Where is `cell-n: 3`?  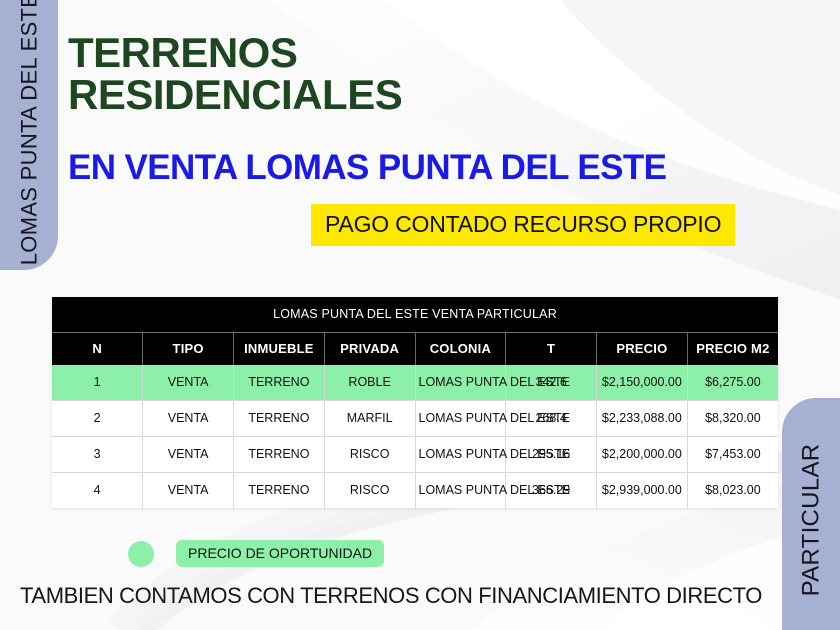
cell-n: 3 is located at coordinates (98, 454).